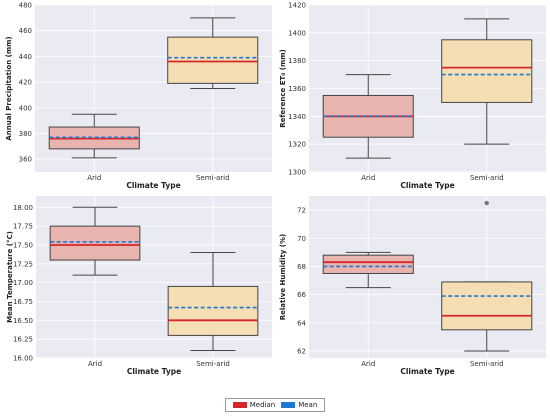 This screenshot has width=550, height=417. I want to click on y-tick-label: 1400, so click(297, 33).